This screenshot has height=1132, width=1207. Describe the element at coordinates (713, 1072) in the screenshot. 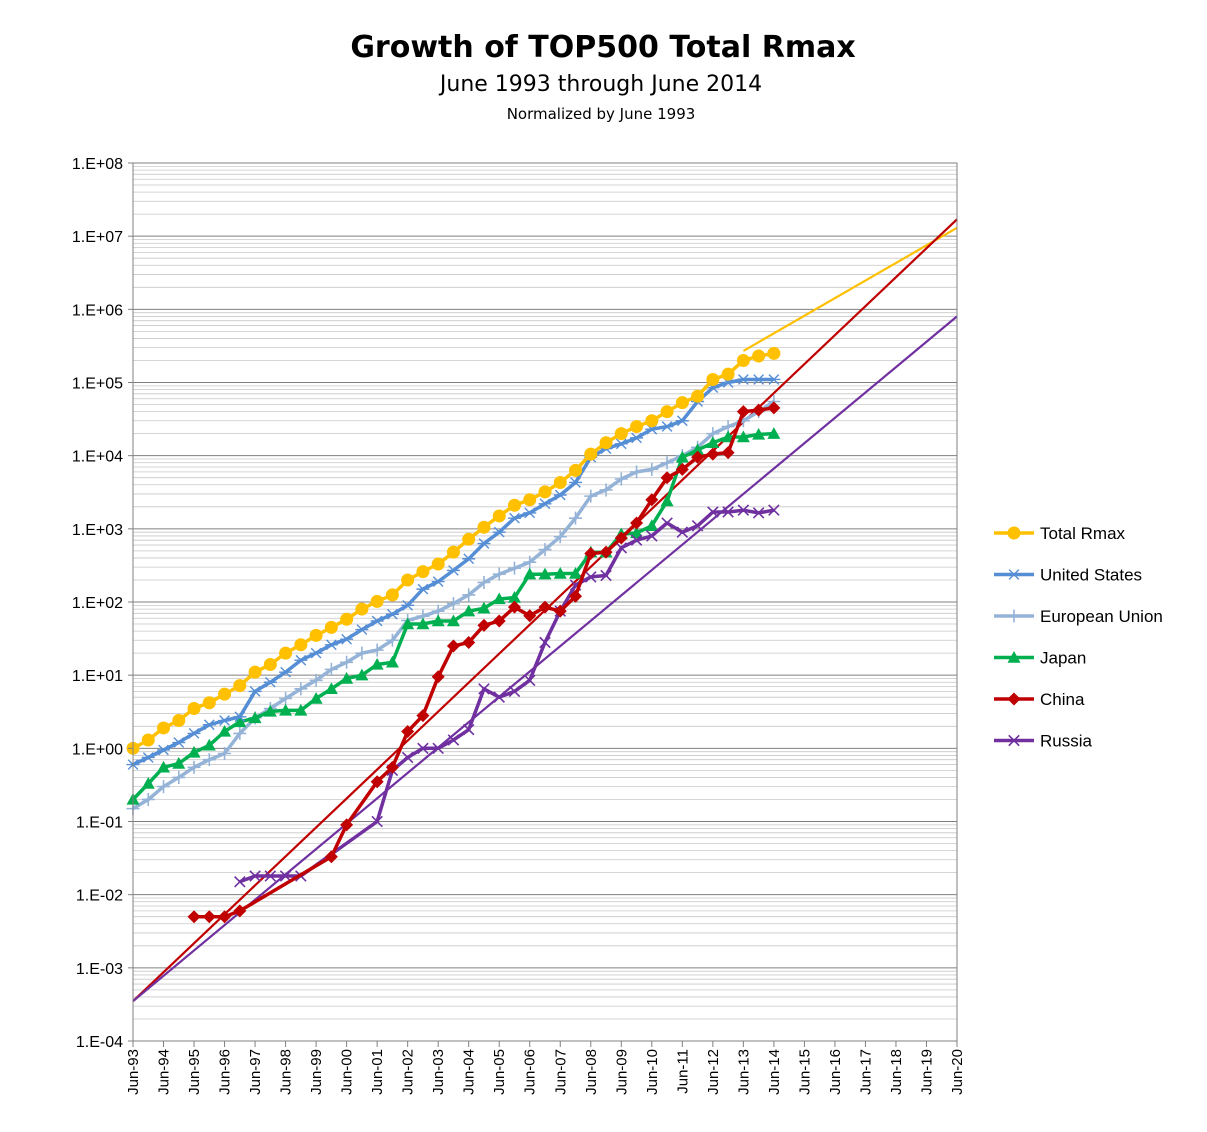

I see `x-tick-label: Jun-12` at that location.